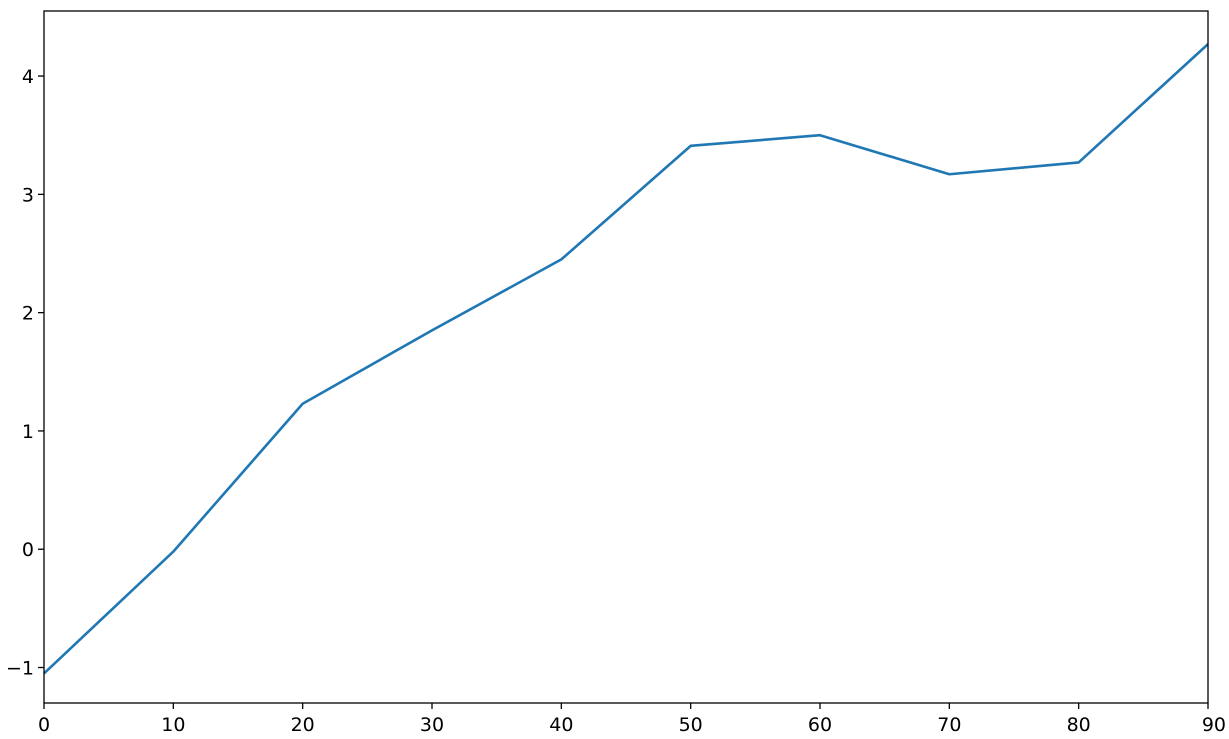 The image size is (1229, 739). What do you see at coordinates (949, 725) in the screenshot?
I see `x-tick-label: 70` at bounding box center [949, 725].